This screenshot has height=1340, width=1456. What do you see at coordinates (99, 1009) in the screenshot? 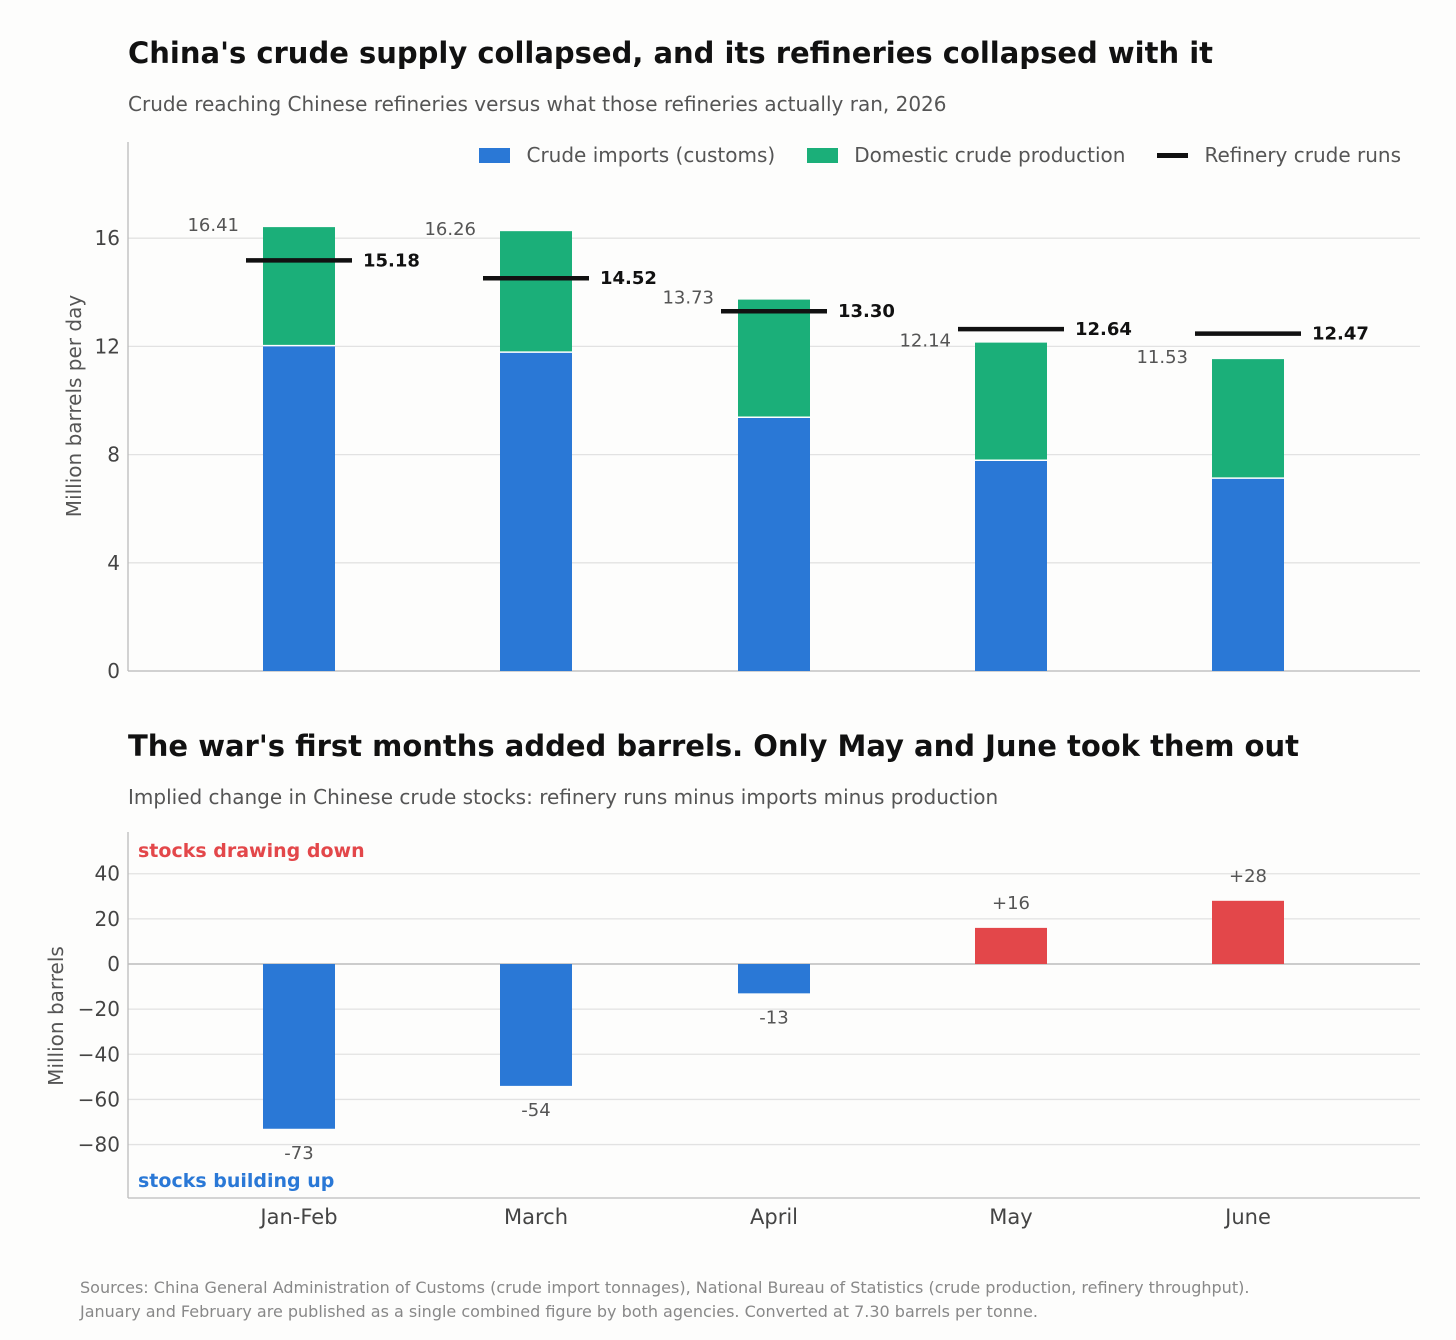
I see `y-tick-label: −20` at bounding box center [99, 1009].